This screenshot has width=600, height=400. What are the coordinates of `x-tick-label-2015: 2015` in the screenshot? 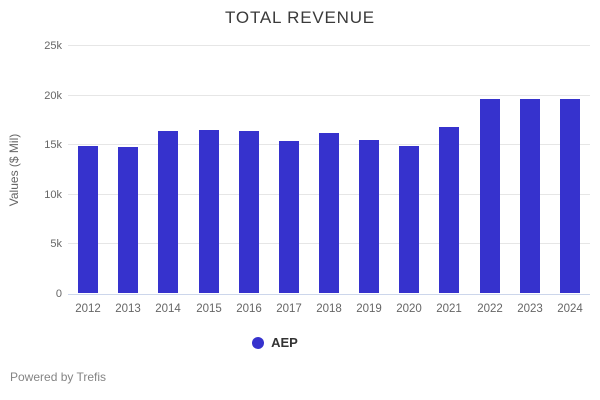 It's located at (209, 309).